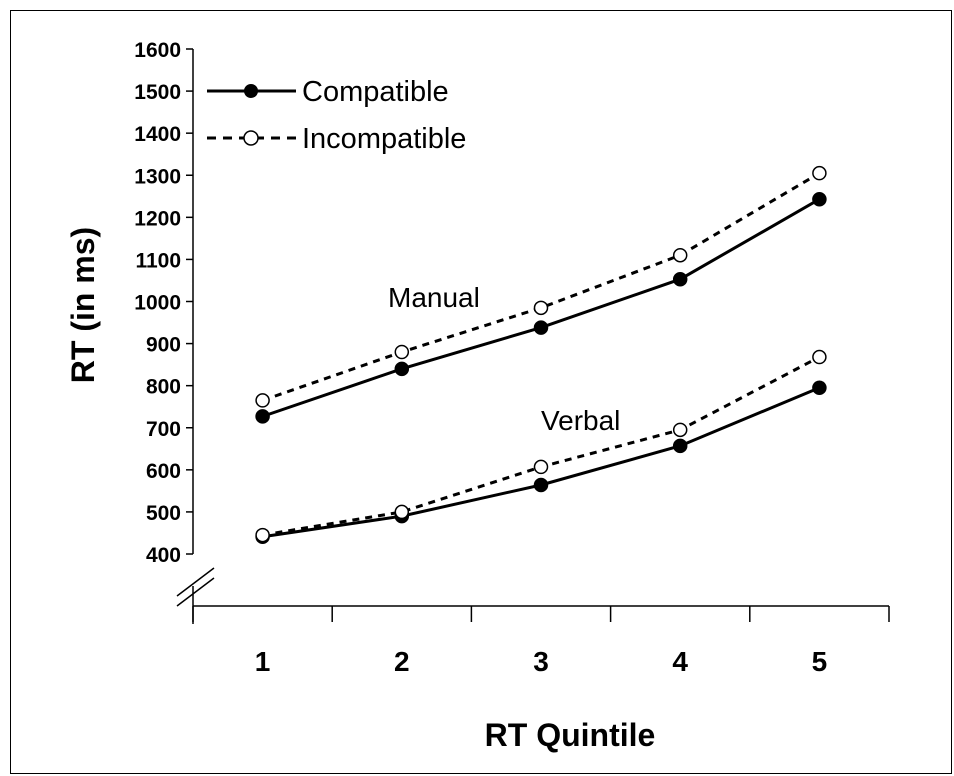 Image resolution: width=954 pixels, height=776 pixels. Describe the element at coordinates (680, 661) in the screenshot. I see `x-tick-label: 4` at that location.